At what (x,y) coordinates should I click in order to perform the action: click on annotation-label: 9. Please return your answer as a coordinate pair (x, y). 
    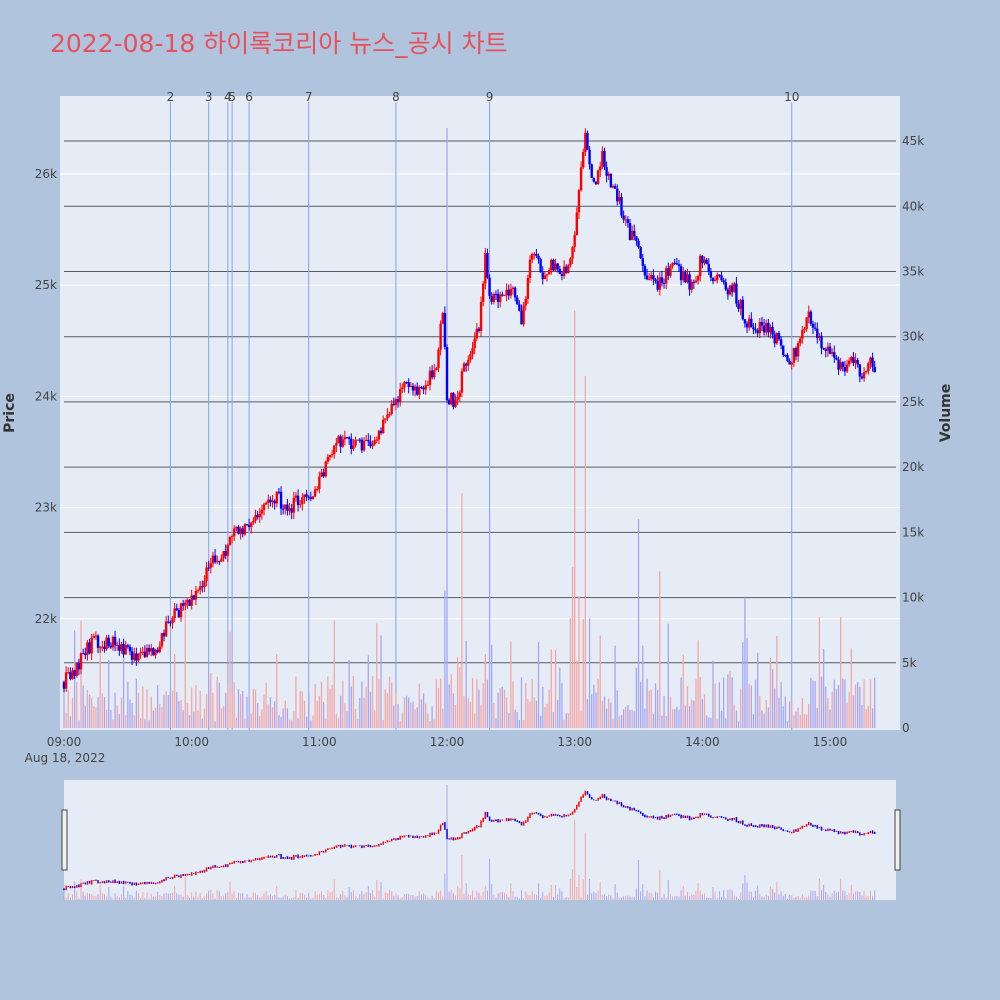
    Looking at the image, I should click on (490, 97).